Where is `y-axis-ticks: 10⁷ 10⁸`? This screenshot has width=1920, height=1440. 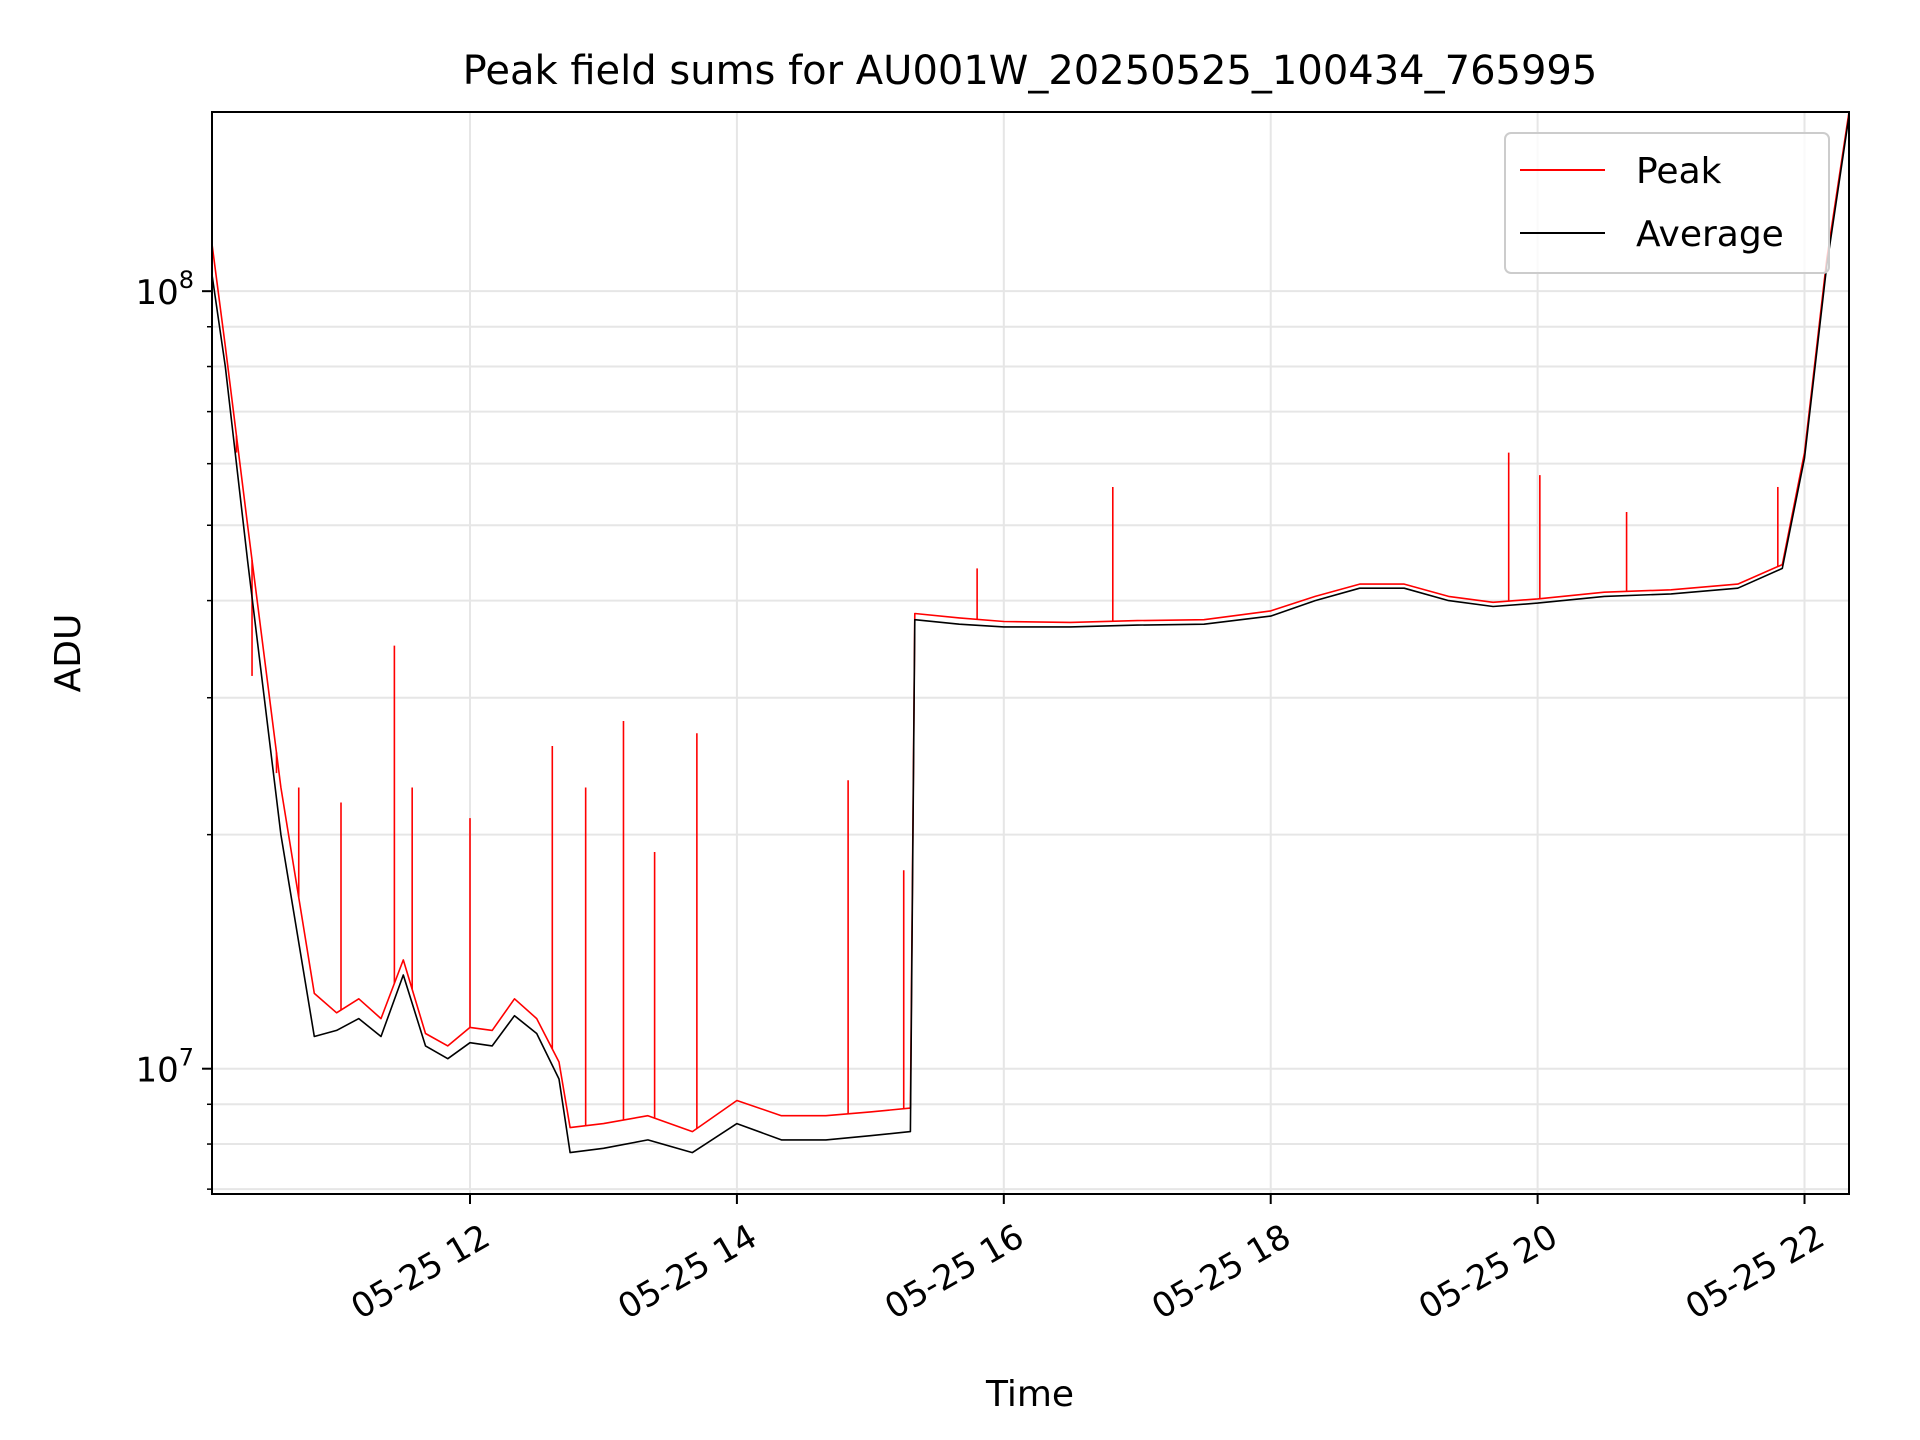 y-axis-ticks: 10⁷ 10⁸ is located at coordinates (173, 728).